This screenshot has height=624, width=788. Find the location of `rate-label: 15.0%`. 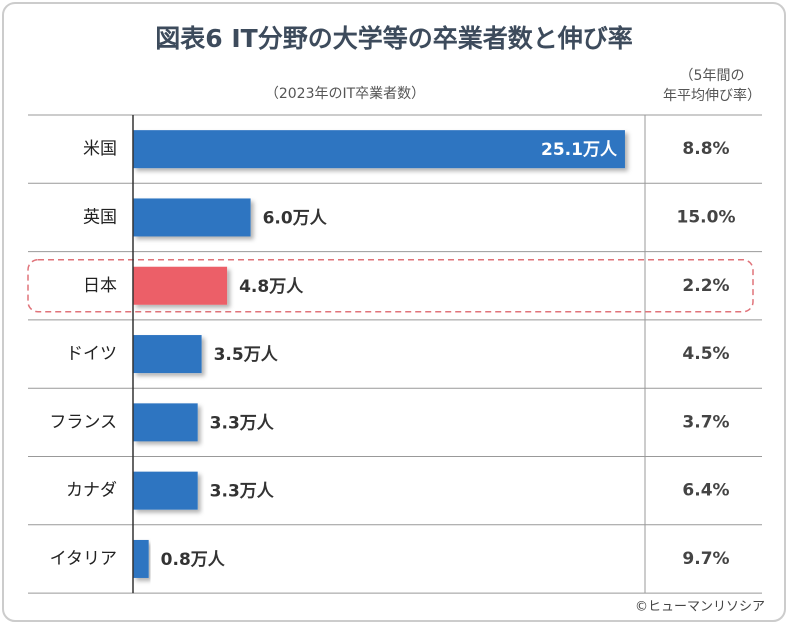

rate-label: 15.0% is located at coordinates (706, 217).